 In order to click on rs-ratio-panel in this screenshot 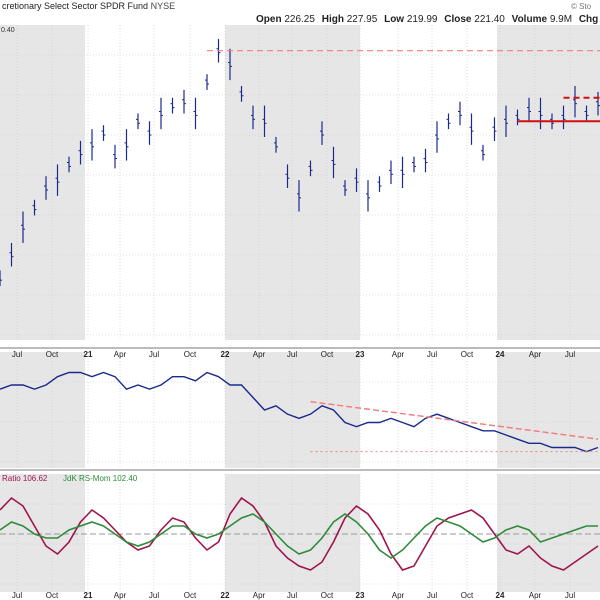, I will do `click(299, 412)`.